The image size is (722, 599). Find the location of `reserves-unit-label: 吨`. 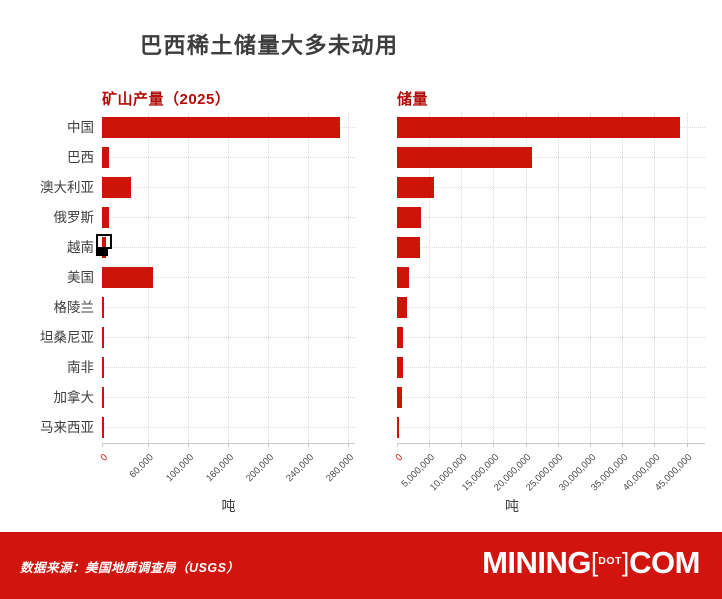

reserves-unit-label: 吨 is located at coordinates (512, 506).